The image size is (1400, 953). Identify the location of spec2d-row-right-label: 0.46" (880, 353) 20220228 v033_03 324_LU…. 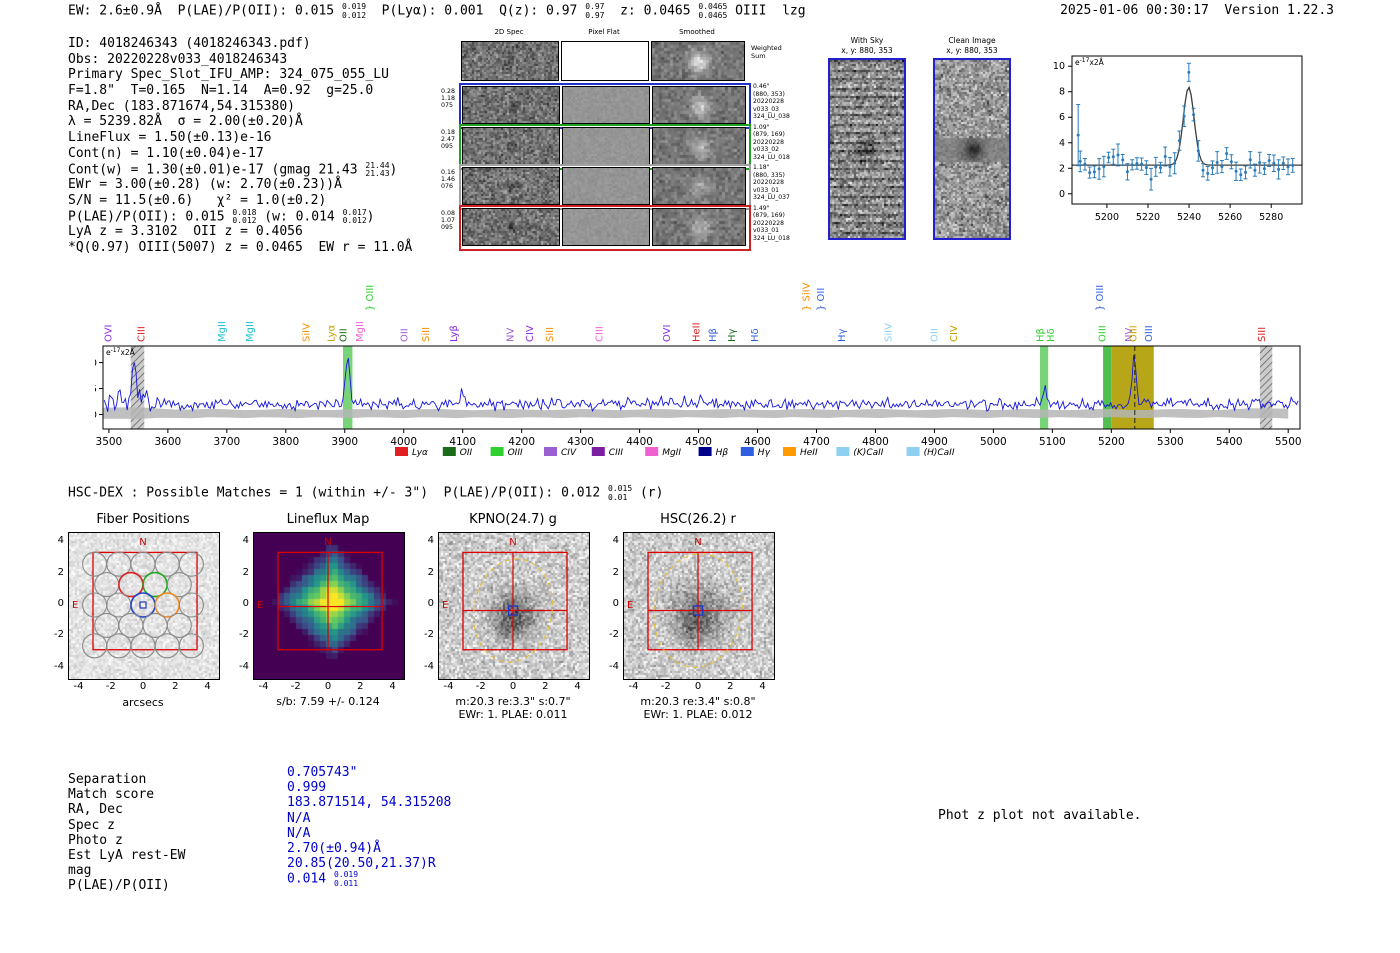
(771, 102).